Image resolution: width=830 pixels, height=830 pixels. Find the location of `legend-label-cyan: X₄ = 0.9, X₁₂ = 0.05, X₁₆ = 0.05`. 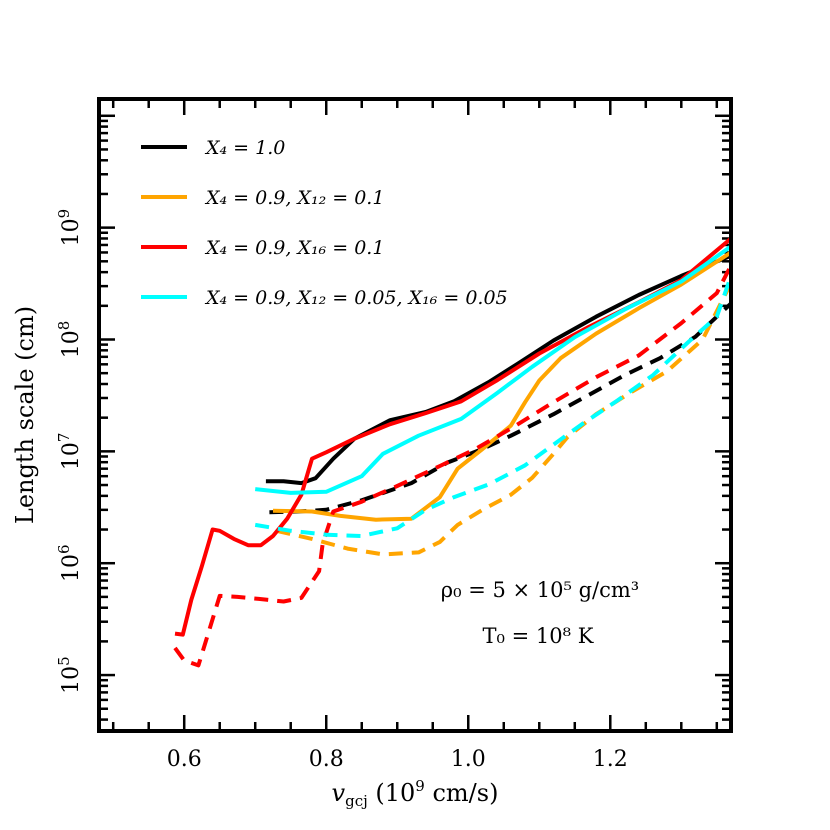

legend-label-cyan: X₄ = 0.9, X₁₂ = 0.05, X₁₆ = 0.05 is located at coordinates (356, 298).